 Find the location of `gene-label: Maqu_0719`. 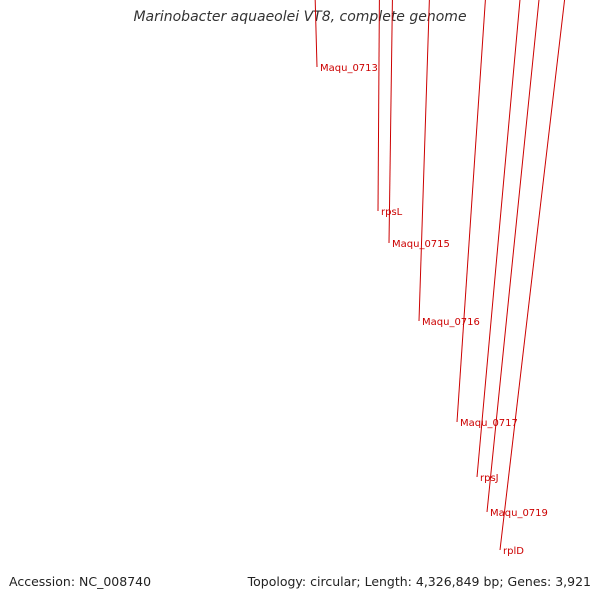

gene-label: Maqu_0719 is located at coordinates (519, 513).